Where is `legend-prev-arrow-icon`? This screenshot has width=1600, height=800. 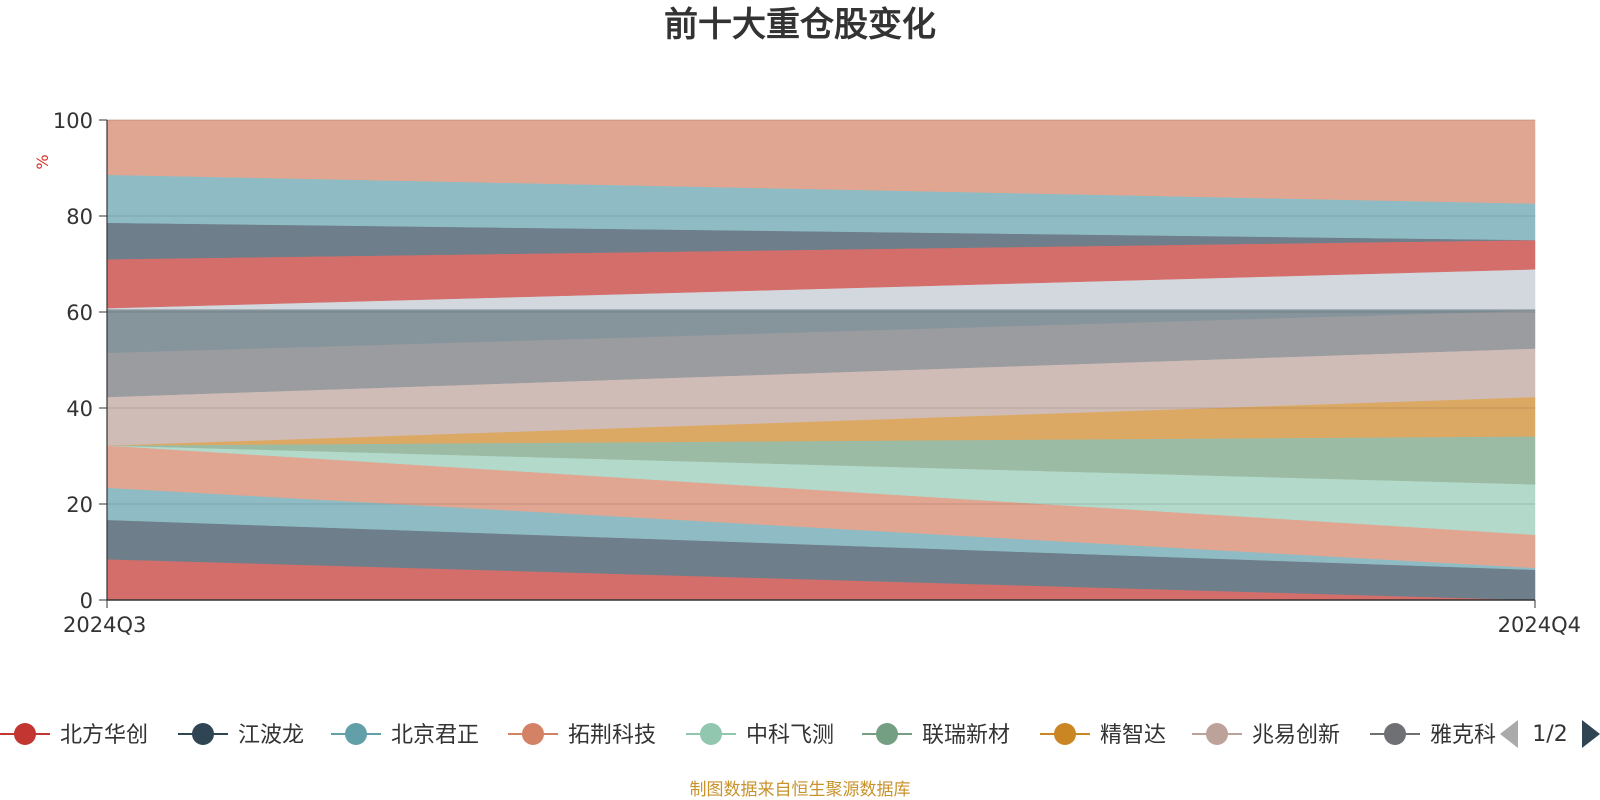 legend-prev-arrow-icon is located at coordinates (1509, 734).